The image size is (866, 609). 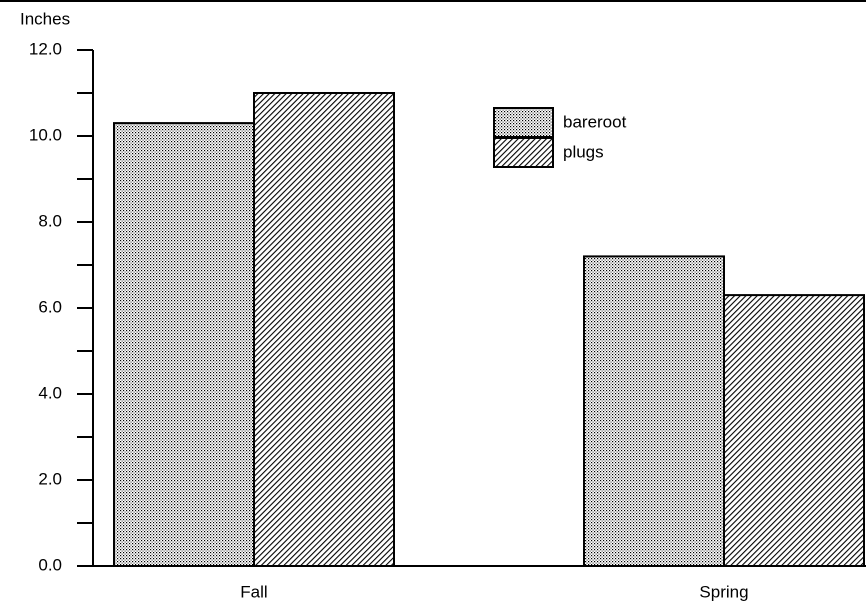 I want to click on x-tick-label: Fall, so click(x=253, y=591).